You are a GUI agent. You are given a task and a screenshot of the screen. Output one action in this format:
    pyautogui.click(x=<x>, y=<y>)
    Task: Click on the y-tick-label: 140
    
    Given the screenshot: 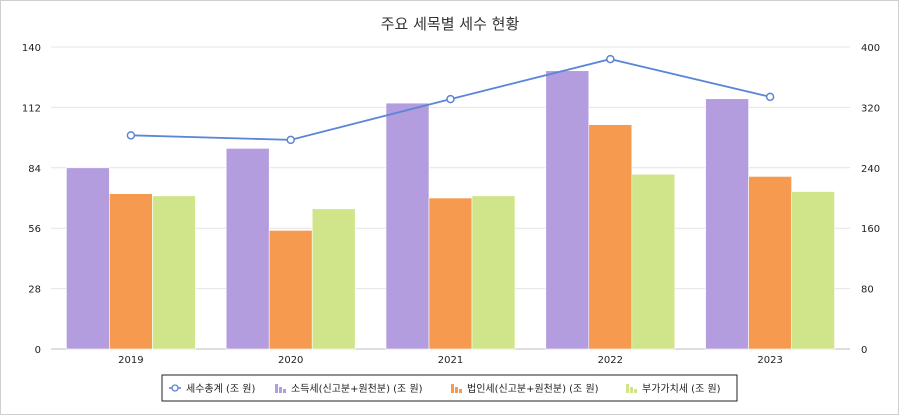 What is the action you would take?
    pyautogui.click(x=31, y=48)
    